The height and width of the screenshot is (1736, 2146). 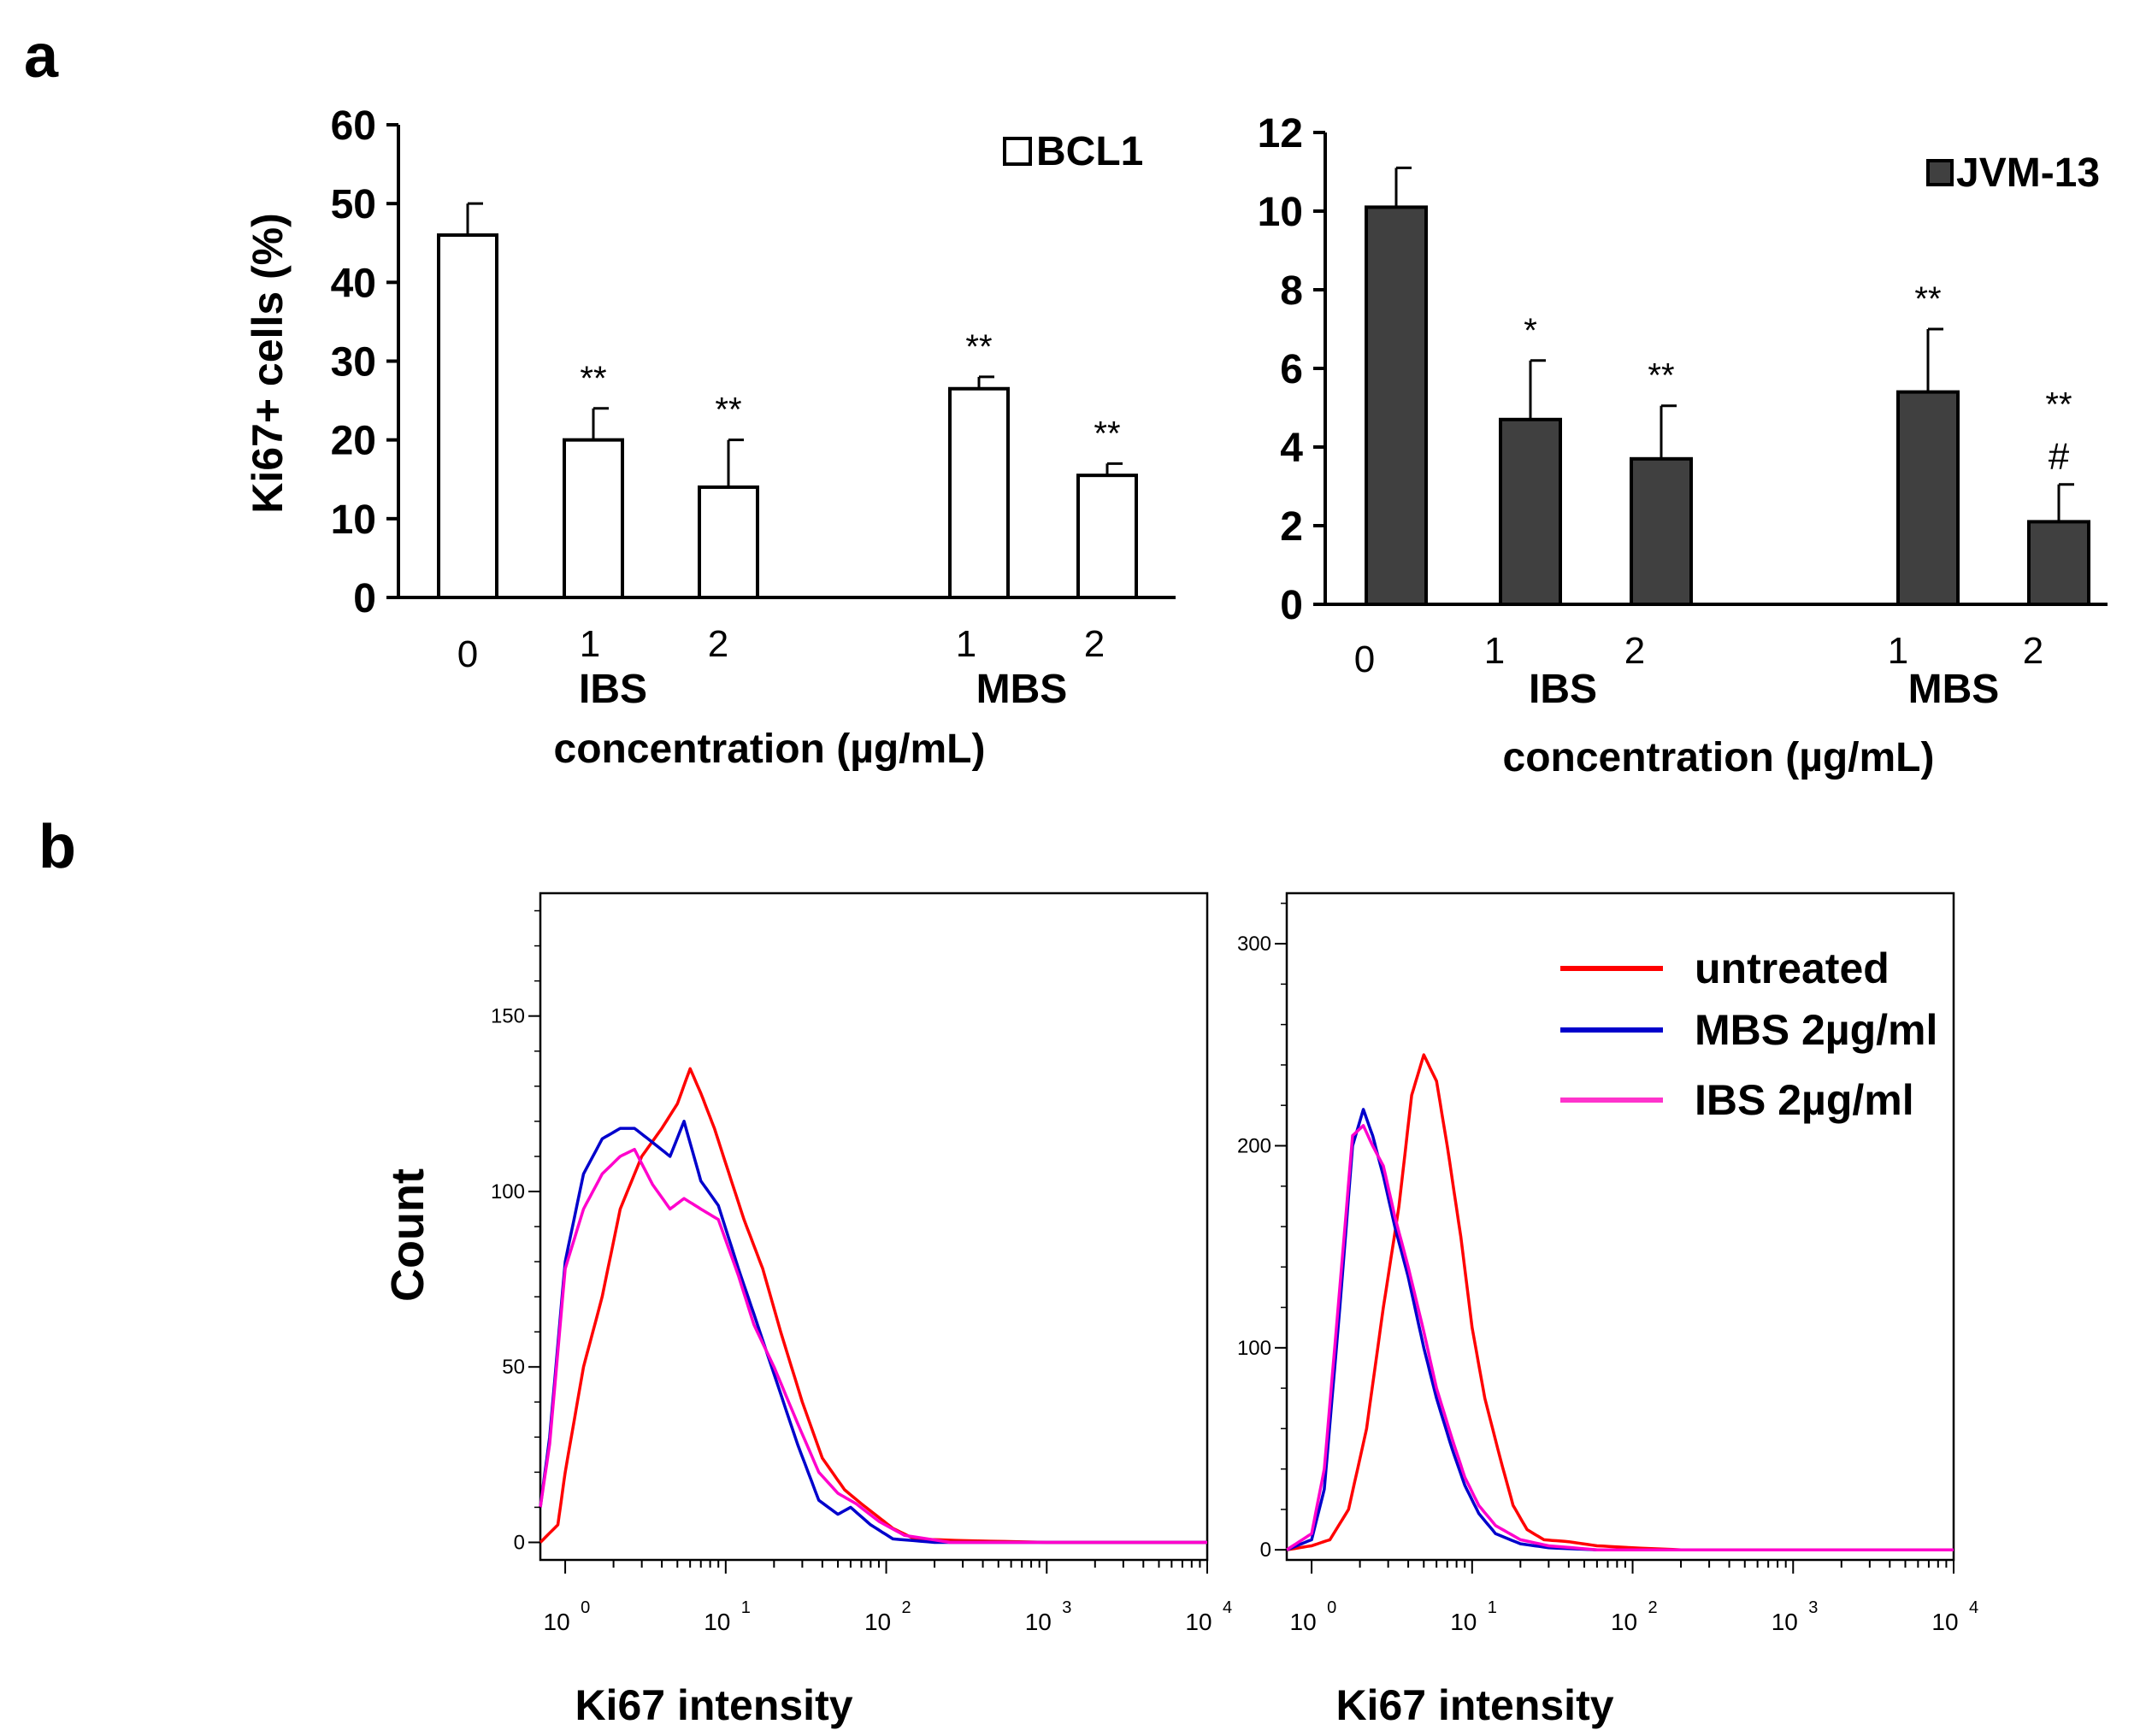 What do you see at coordinates (770, 749) in the screenshot?
I see `bcl1-x-axis-label: concentration (µg/mL)` at bounding box center [770, 749].